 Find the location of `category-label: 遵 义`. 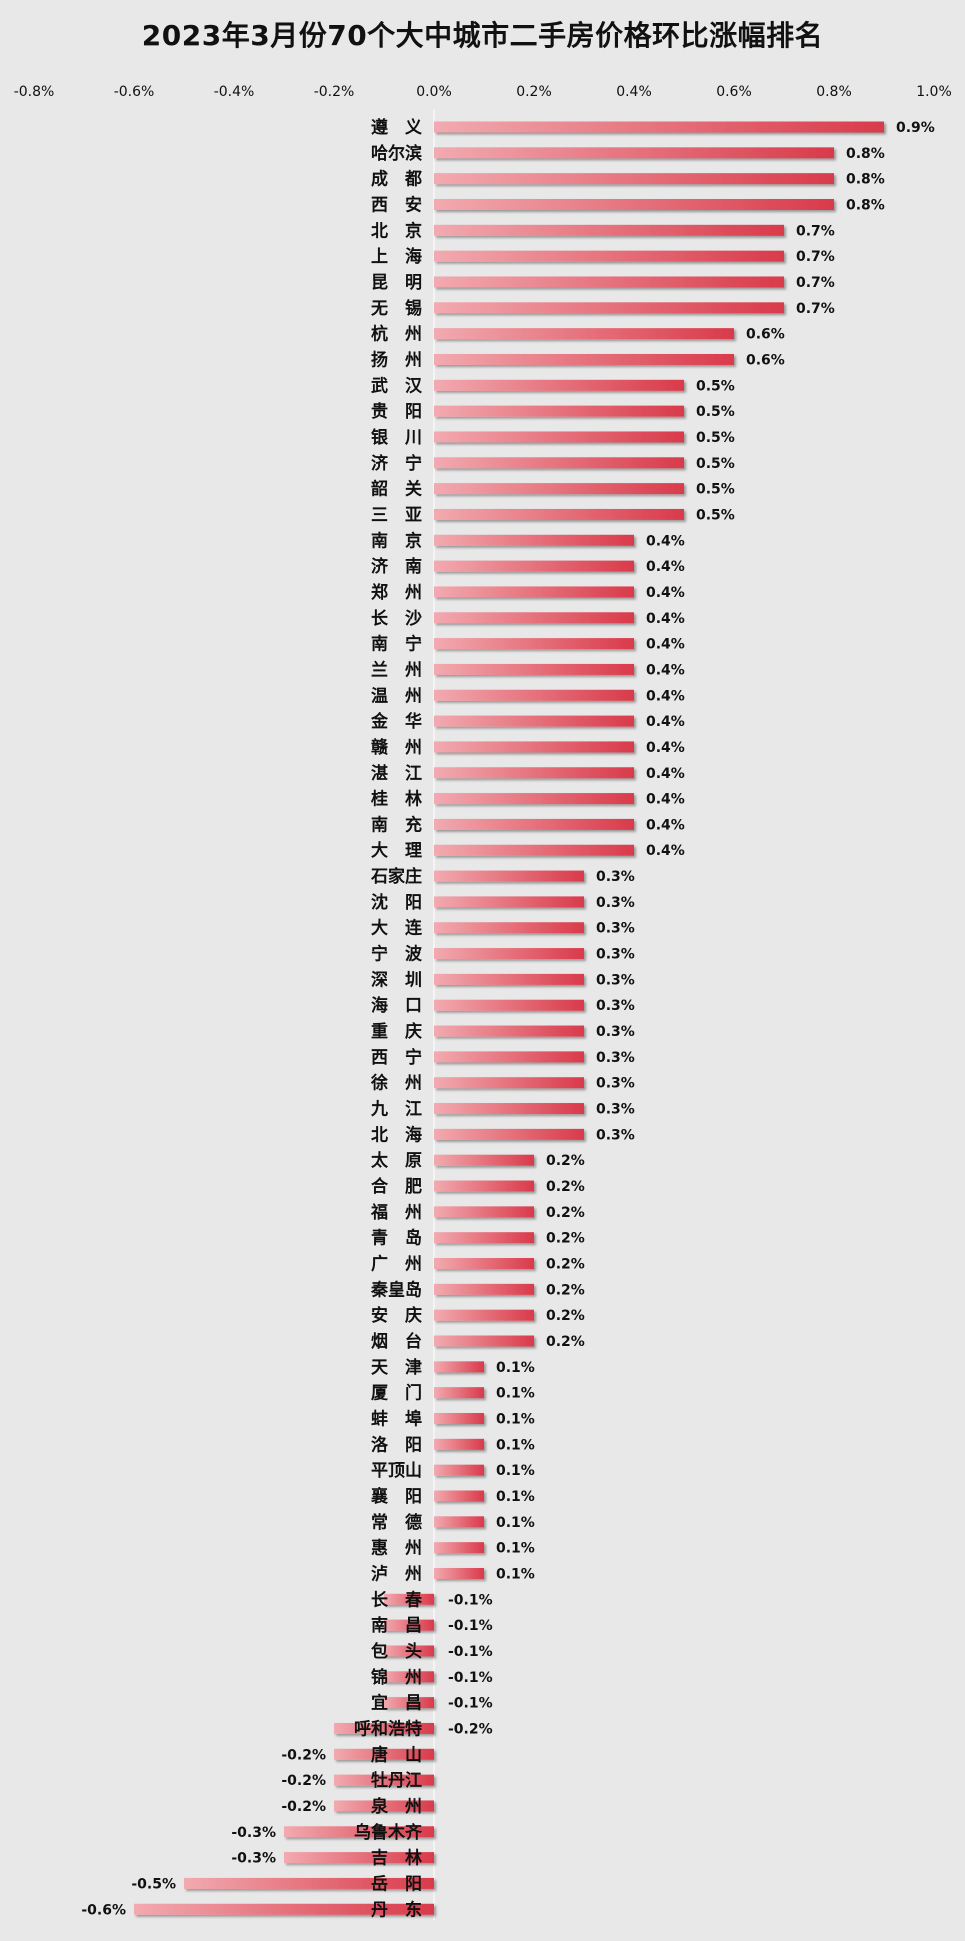

category-label: 遵 义 is located at coordinates (396, 127).